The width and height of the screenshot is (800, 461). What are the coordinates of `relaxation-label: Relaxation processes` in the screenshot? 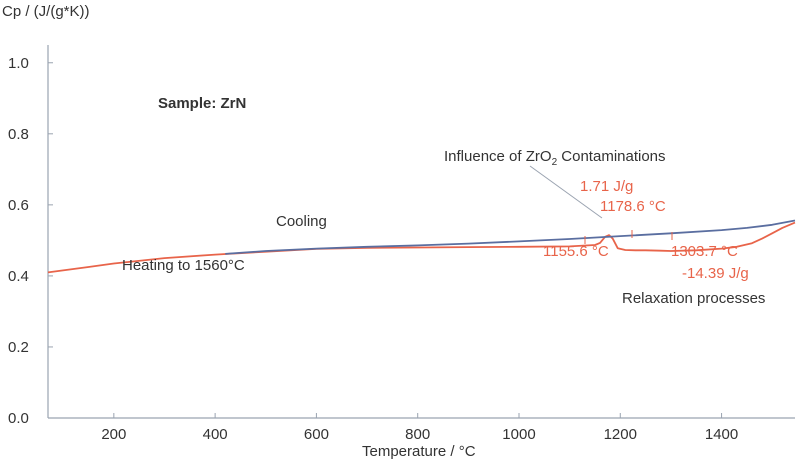 It's located at (693, 298).